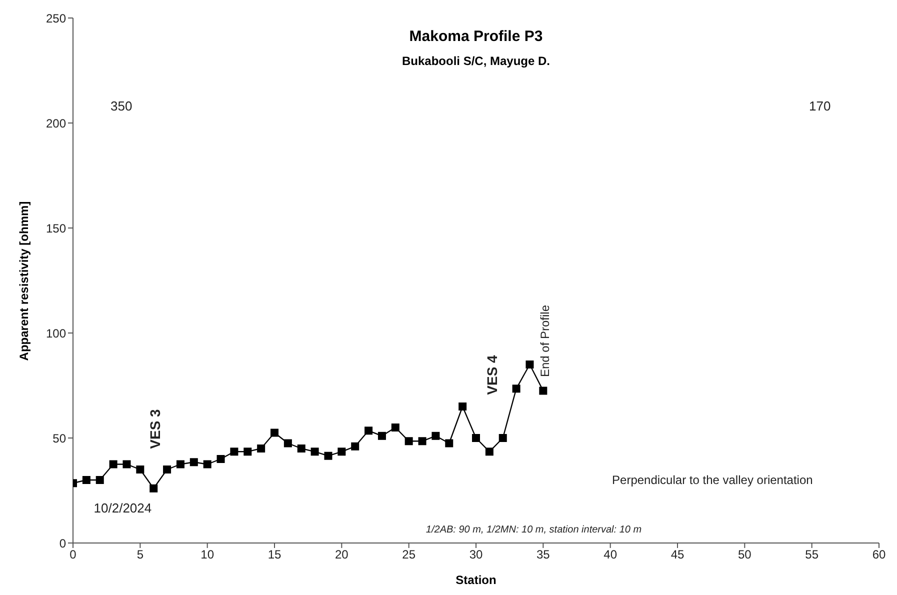 Image resolution: width=897 pixels, height=595 pixels. What do you see at coordinates (207, 555) in the screenshot?
I see `x-tick-label: 10` at bounding box center [207, 555].